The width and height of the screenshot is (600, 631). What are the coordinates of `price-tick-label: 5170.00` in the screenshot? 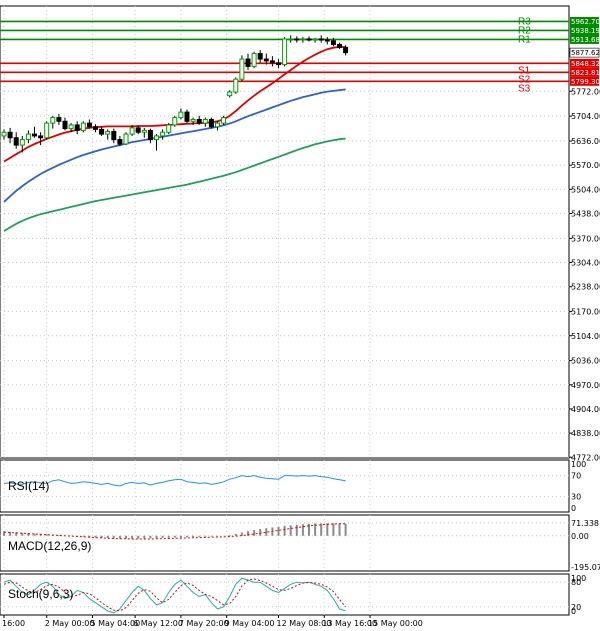 It's located at (585, 312).